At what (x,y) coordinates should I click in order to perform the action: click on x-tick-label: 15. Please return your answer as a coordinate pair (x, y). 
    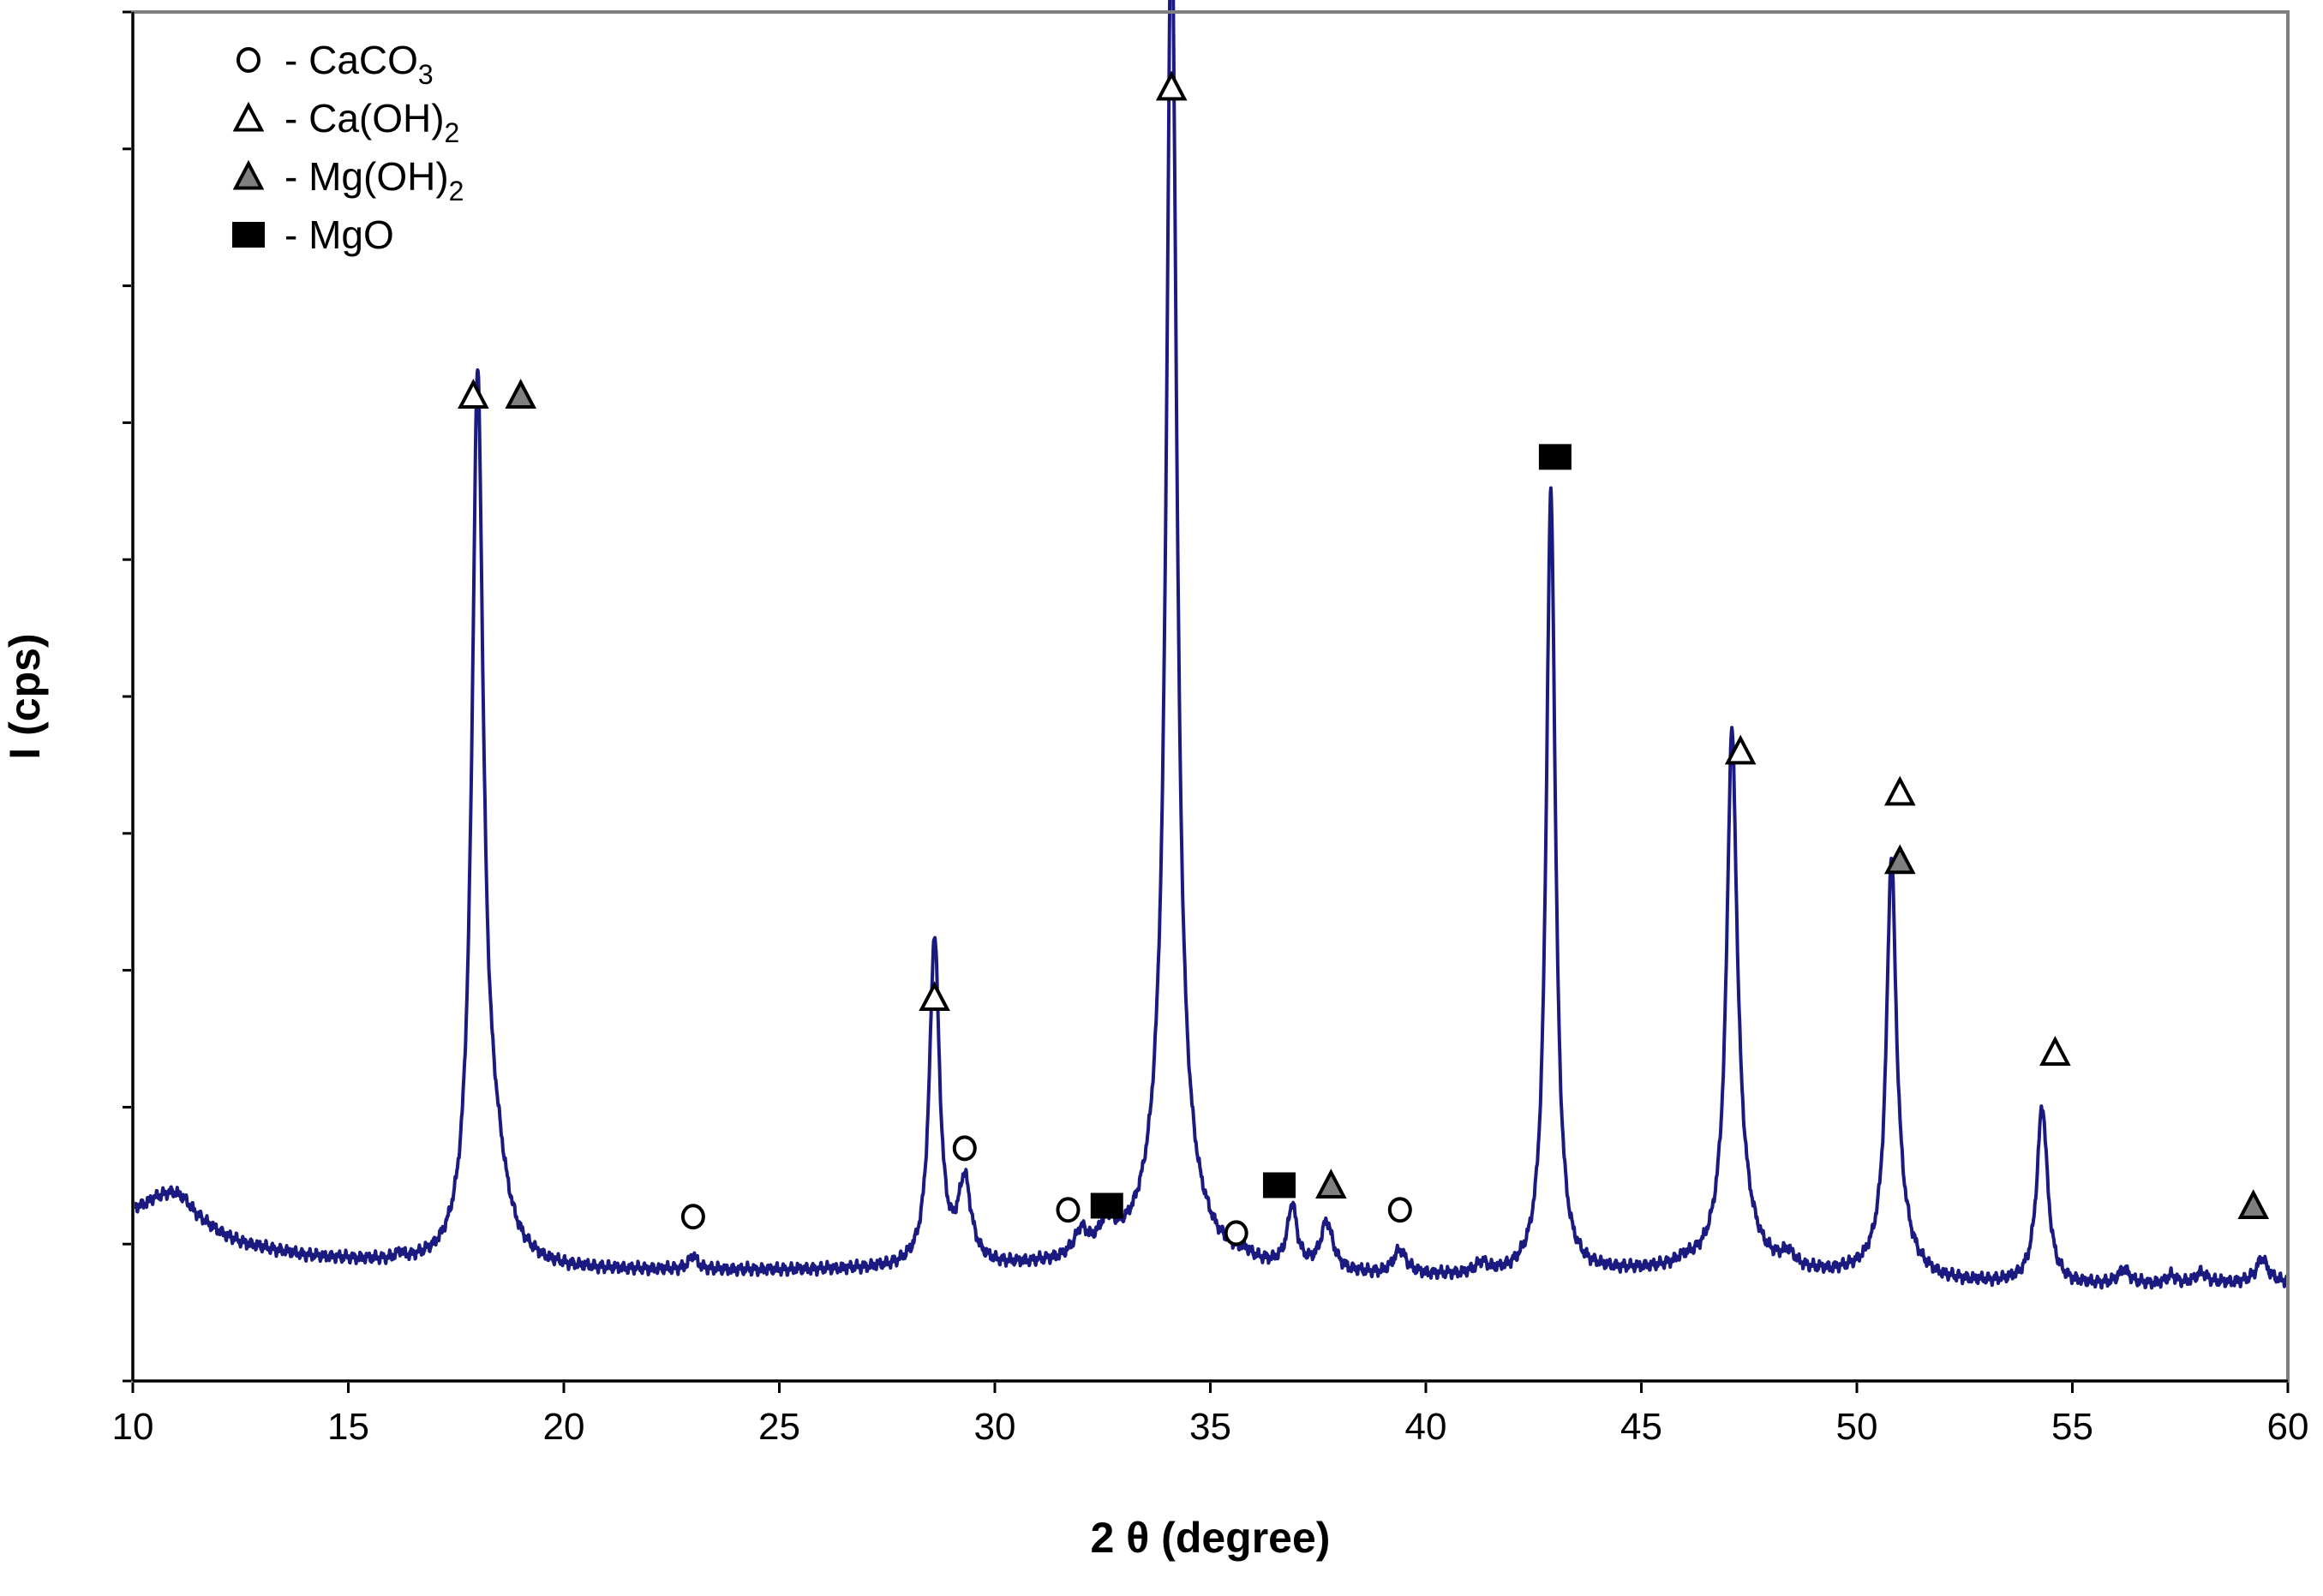
    Looking at the image, I should click on (348, 1427).